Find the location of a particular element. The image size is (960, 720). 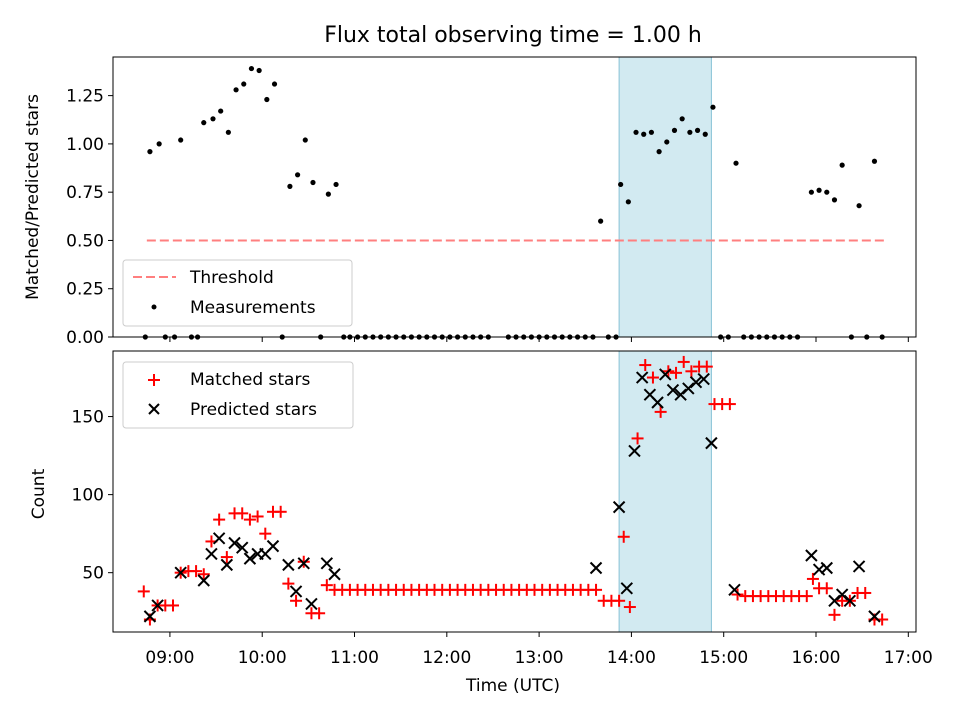

legend-measurements-label: Measurements is located at coordinates (253, 308).